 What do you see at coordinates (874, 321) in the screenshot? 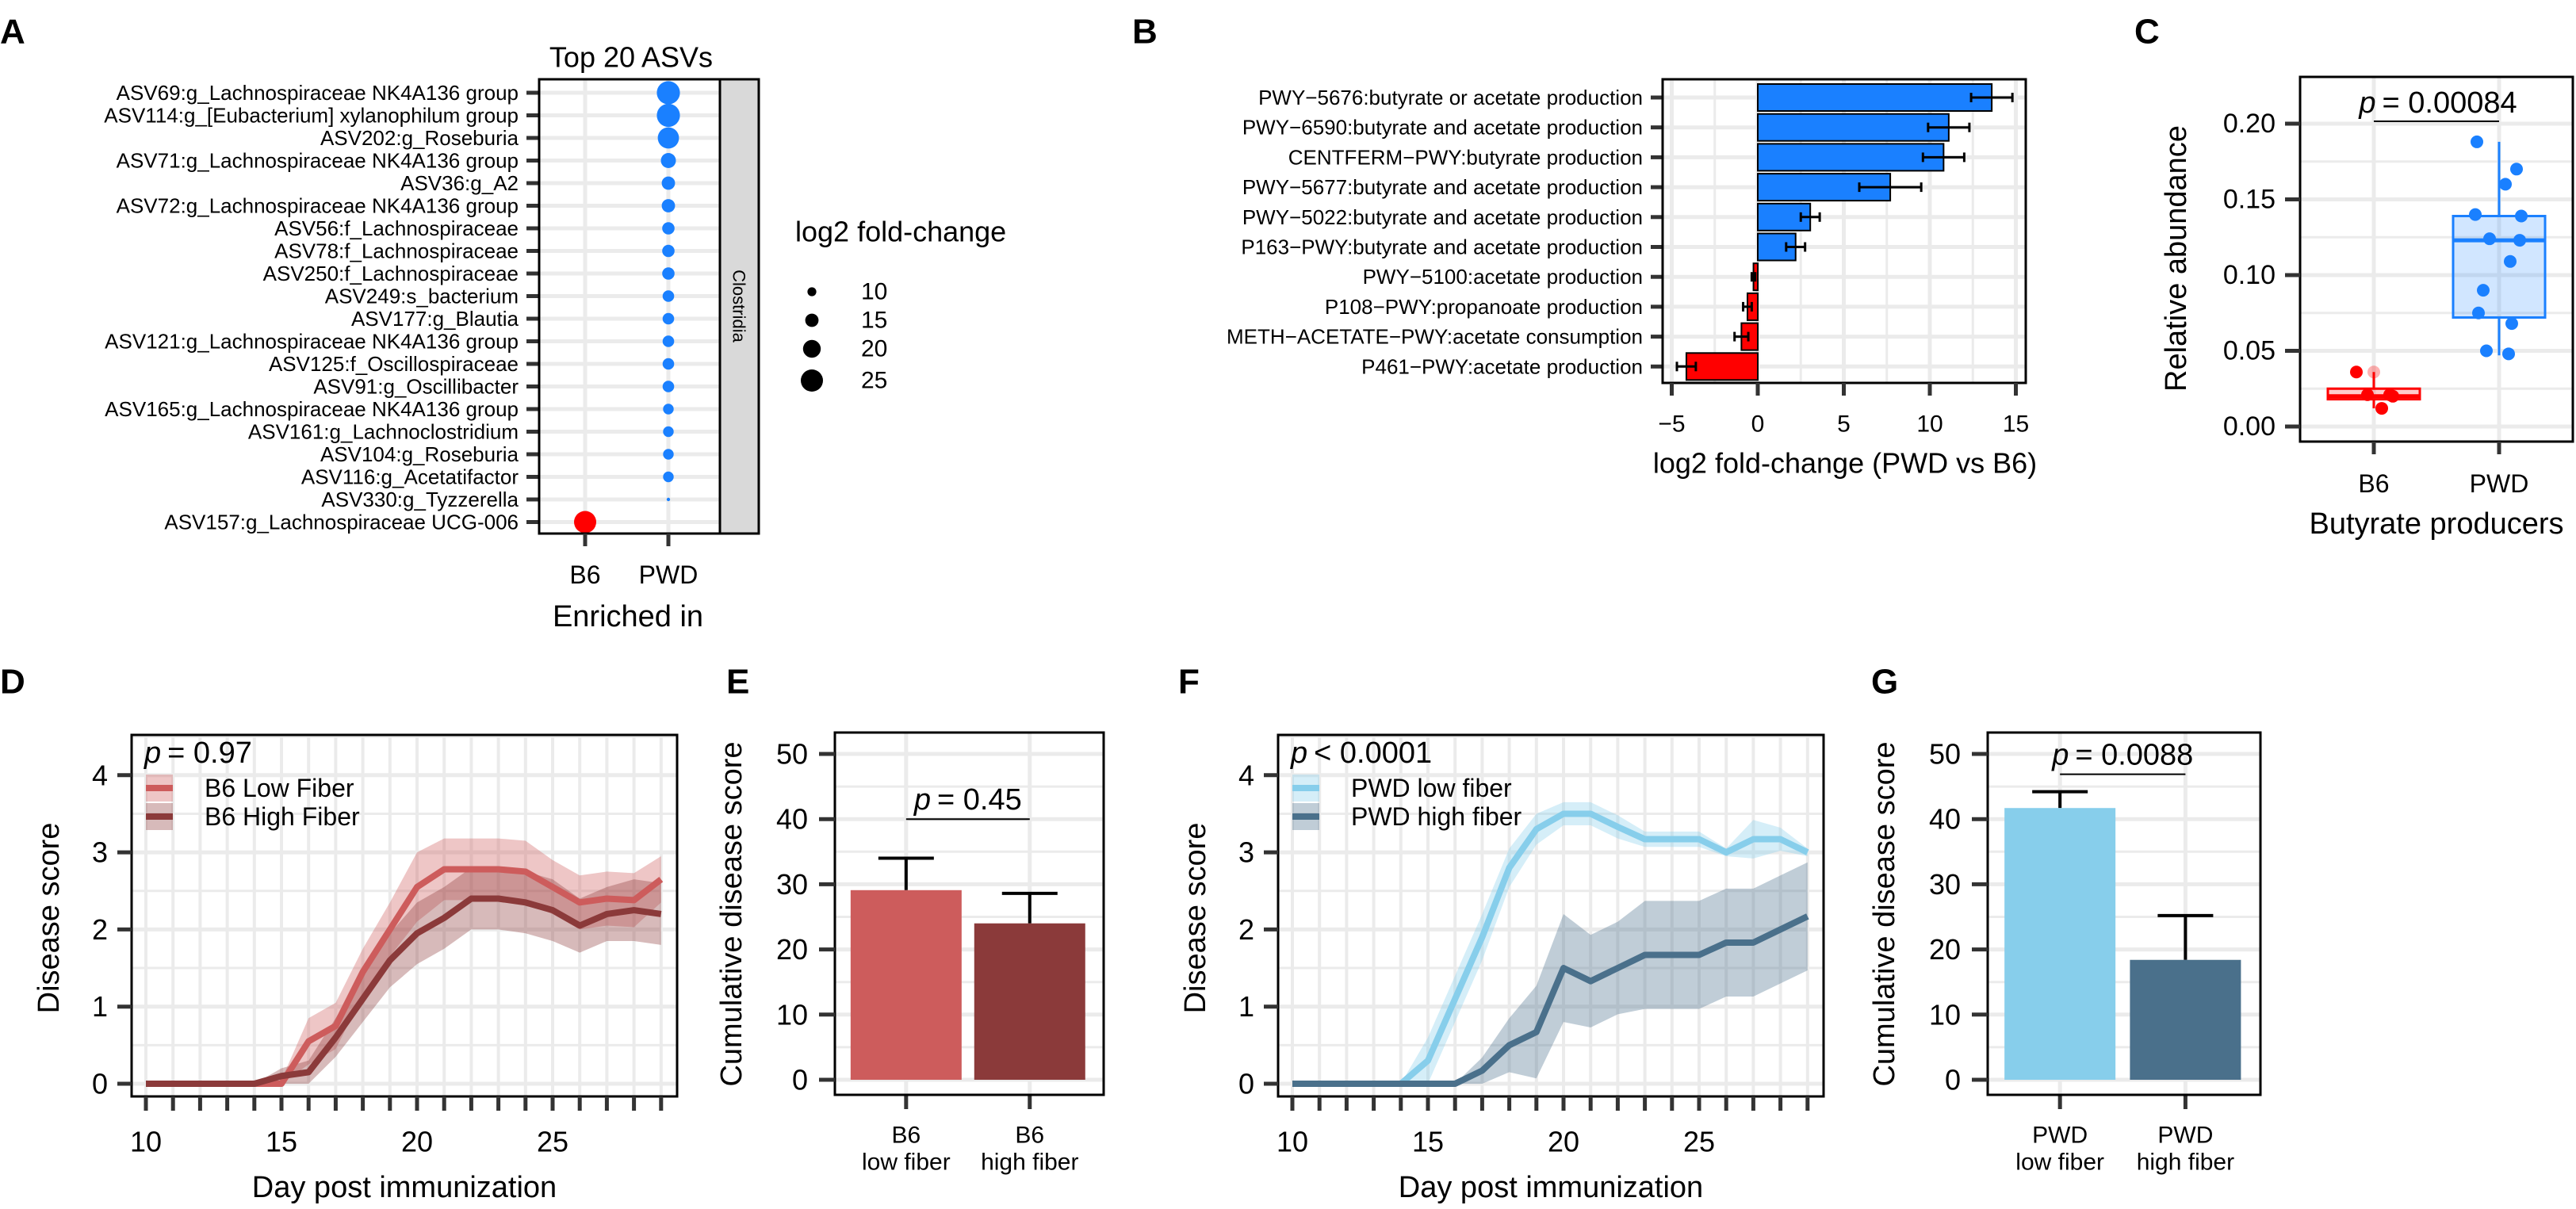
I see `legend-size-label: 15` at bounding box center [874, 321].